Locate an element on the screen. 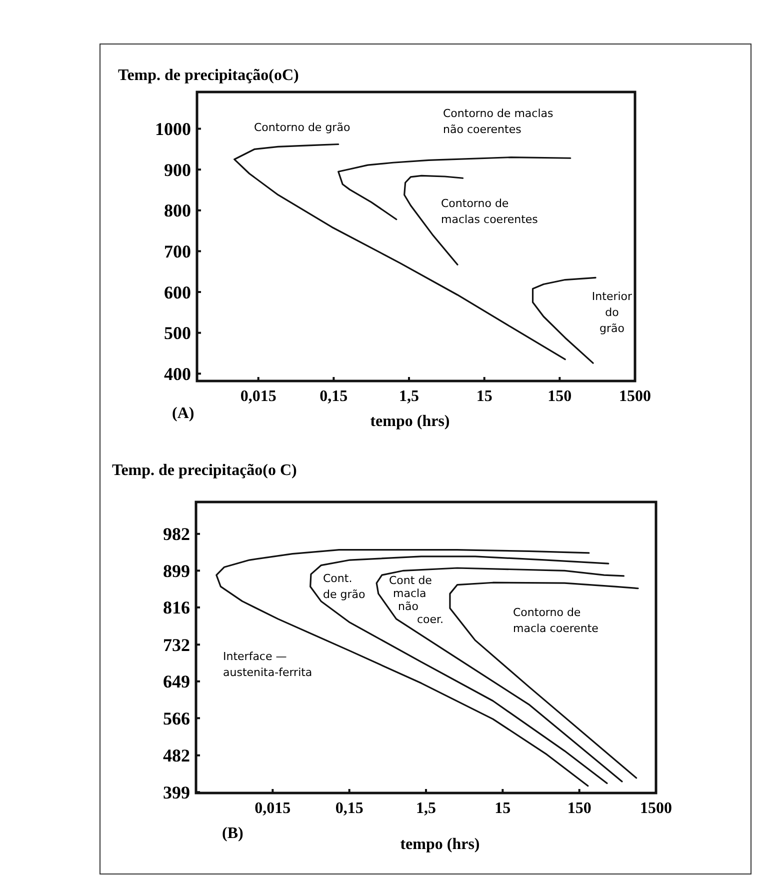 This screenshot has height=876, width=769. annotation: Cont de macla não coer. is located at coordinates (416, 600).